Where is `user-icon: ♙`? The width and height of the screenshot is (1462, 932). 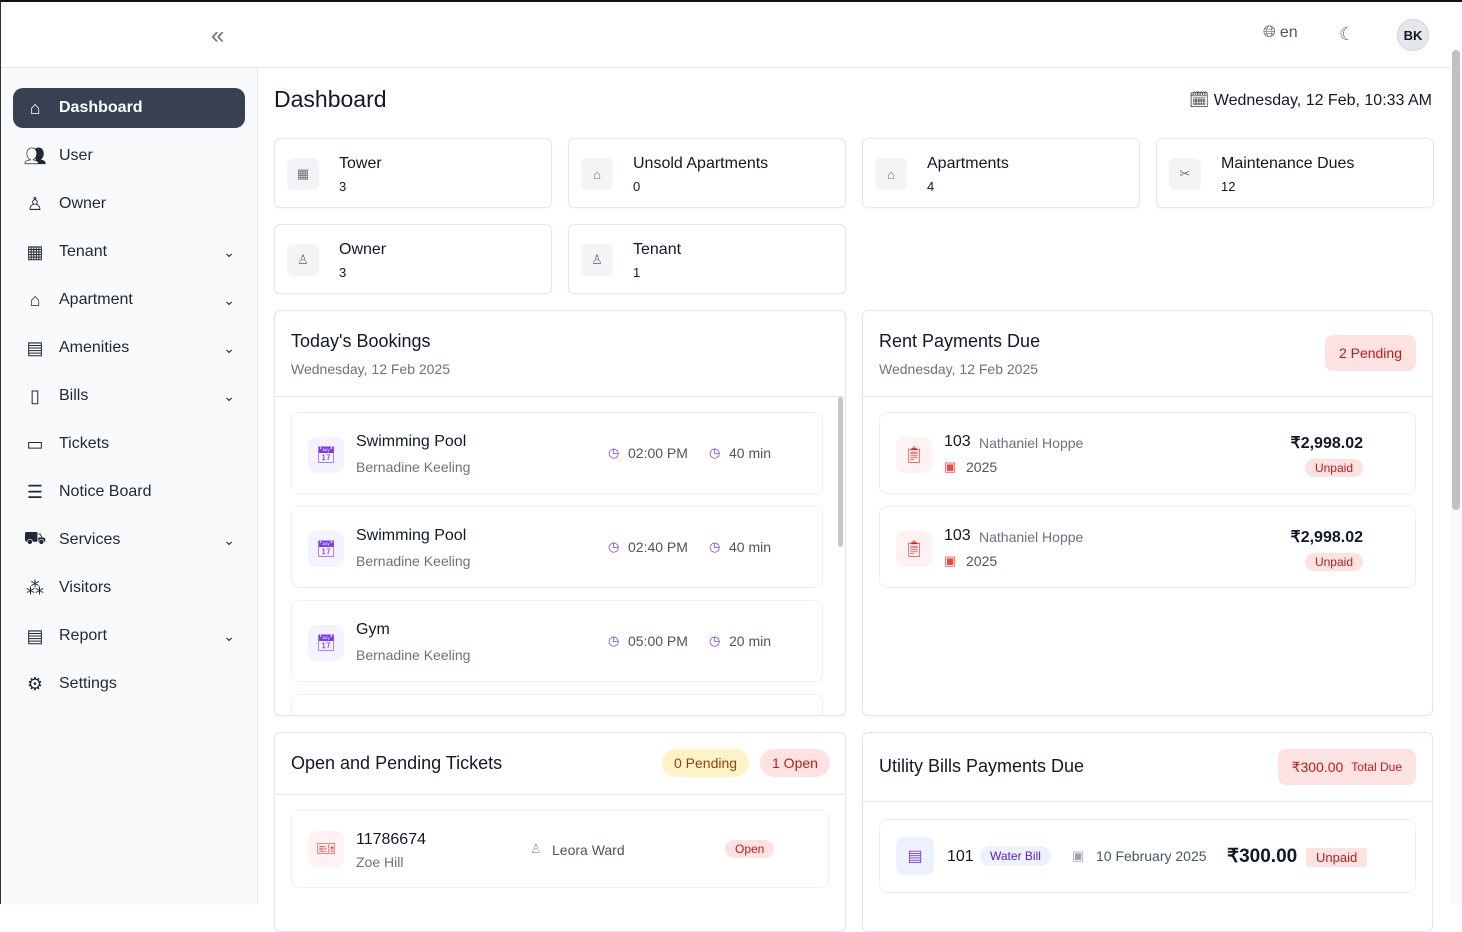 user-icon: ♙ is located at coordinates (536, 848).